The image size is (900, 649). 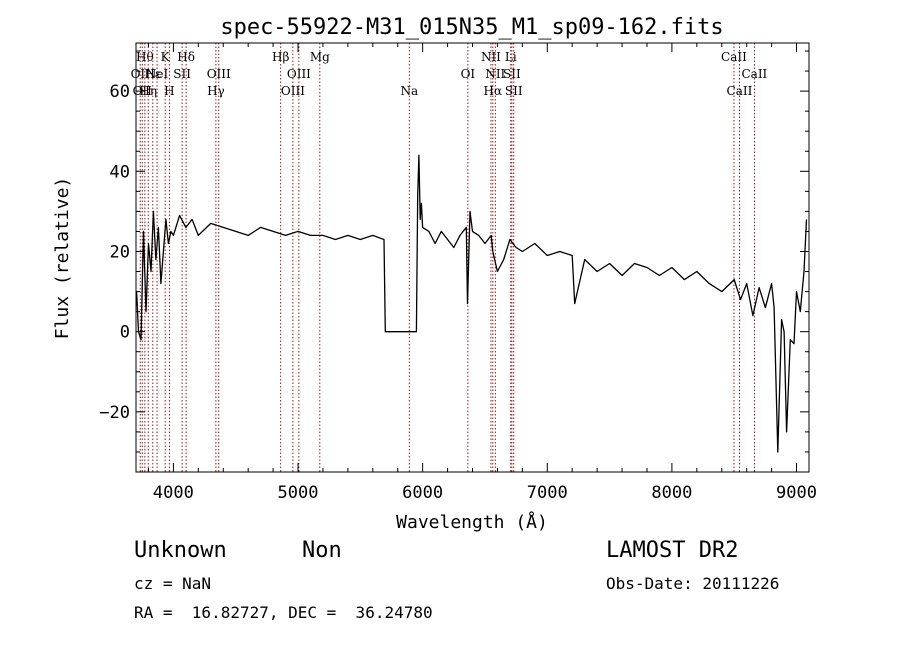 I want to click on line-label-23: SII, so click(x=514, y=91).